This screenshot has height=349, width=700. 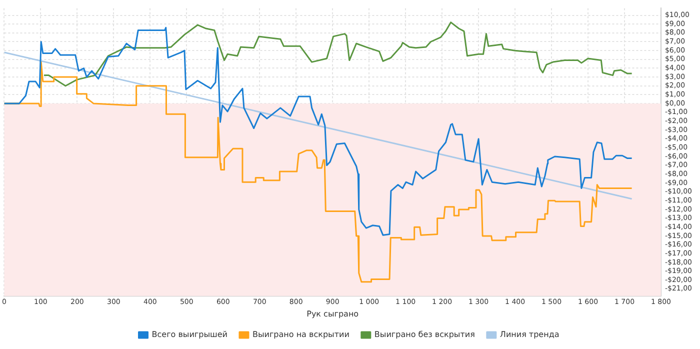 What do you see at coordinates (530, 335) in the screenshot?
I see `legend-label: Линия тренда` at bounding box center [530, 335].